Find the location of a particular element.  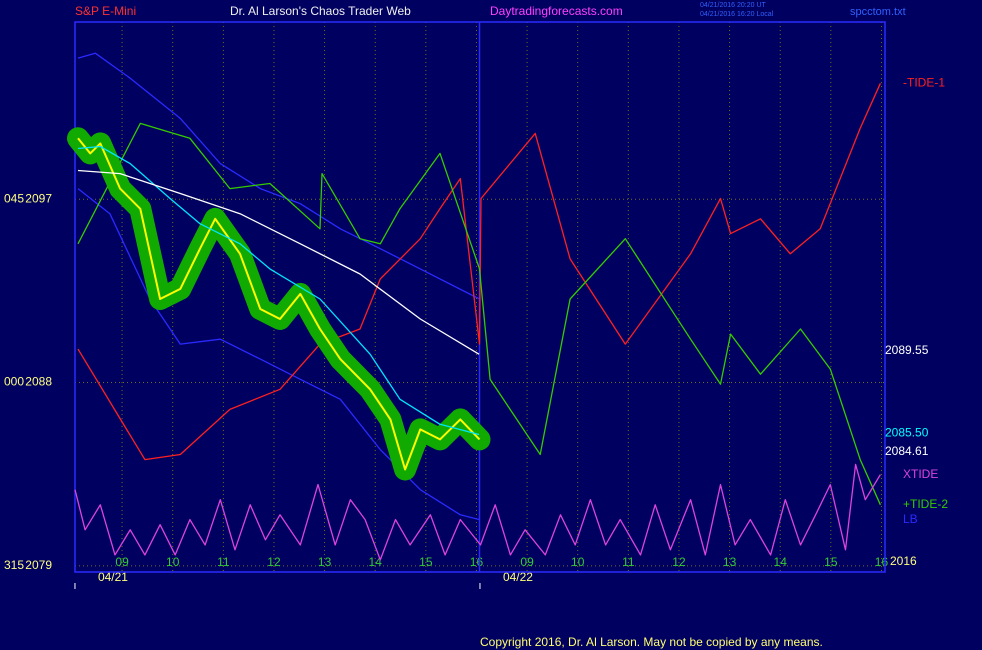

y-tick-label: 2097 is located at coordinates (38, 198).